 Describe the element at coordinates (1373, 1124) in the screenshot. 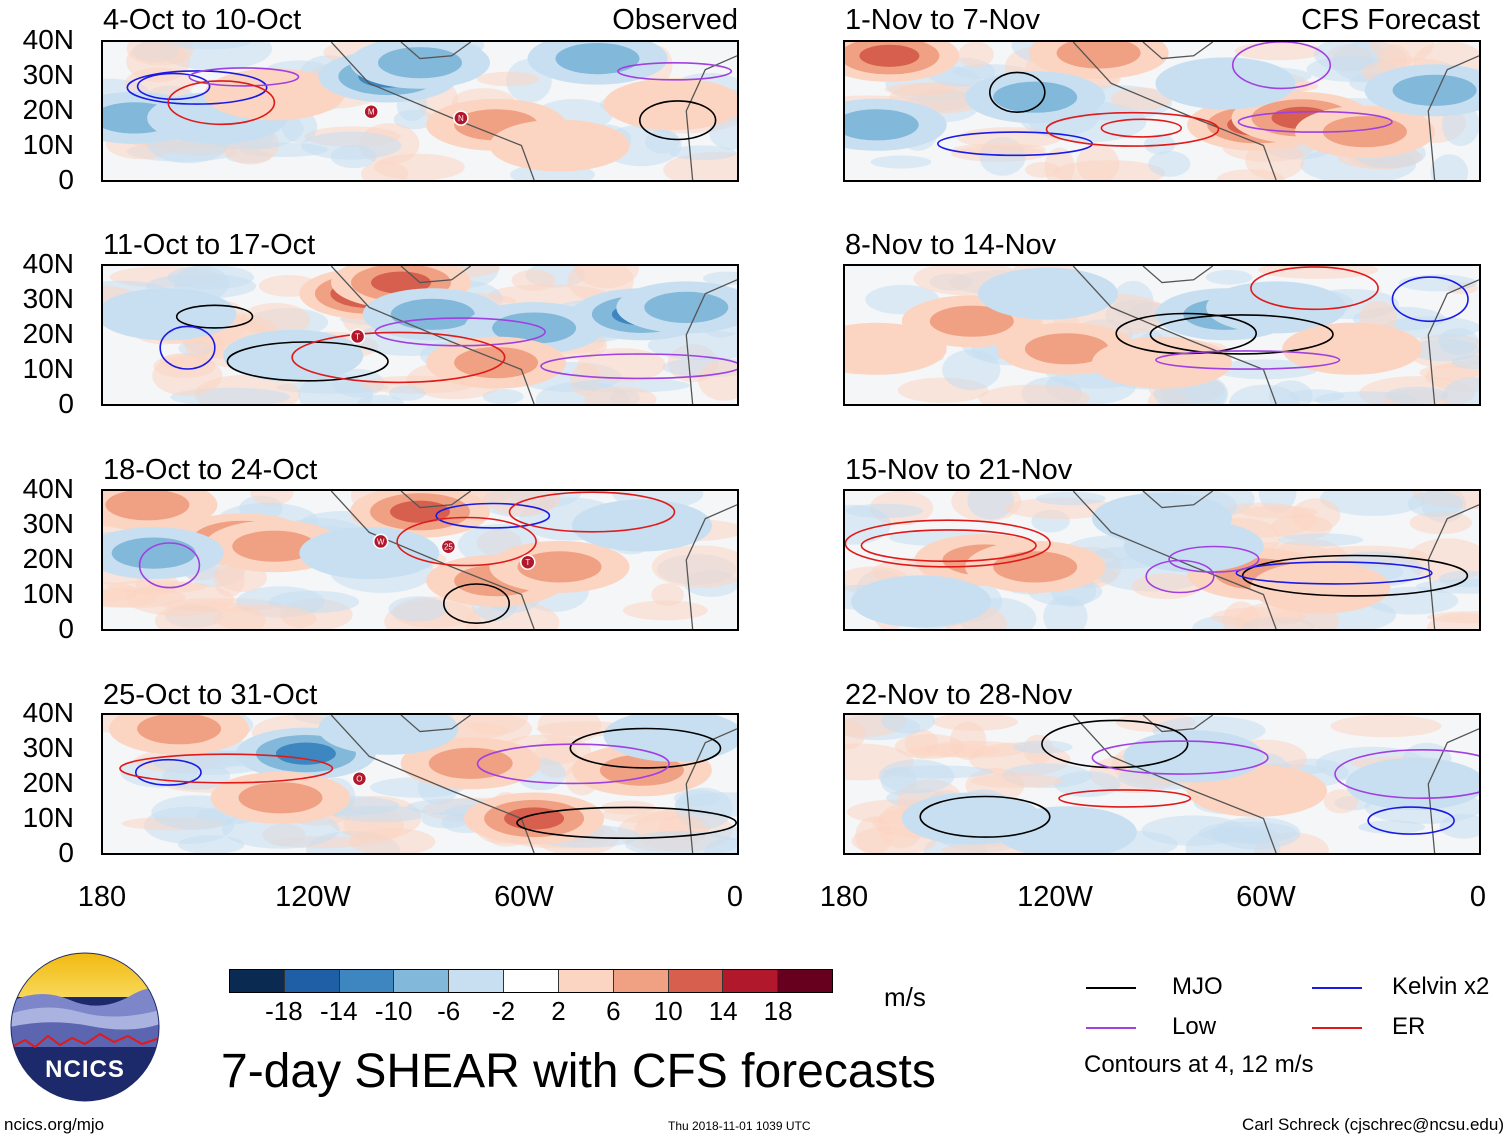

I see `footer-author: Carl Schreck (cjschrec@ncsu.edu)` at that location.